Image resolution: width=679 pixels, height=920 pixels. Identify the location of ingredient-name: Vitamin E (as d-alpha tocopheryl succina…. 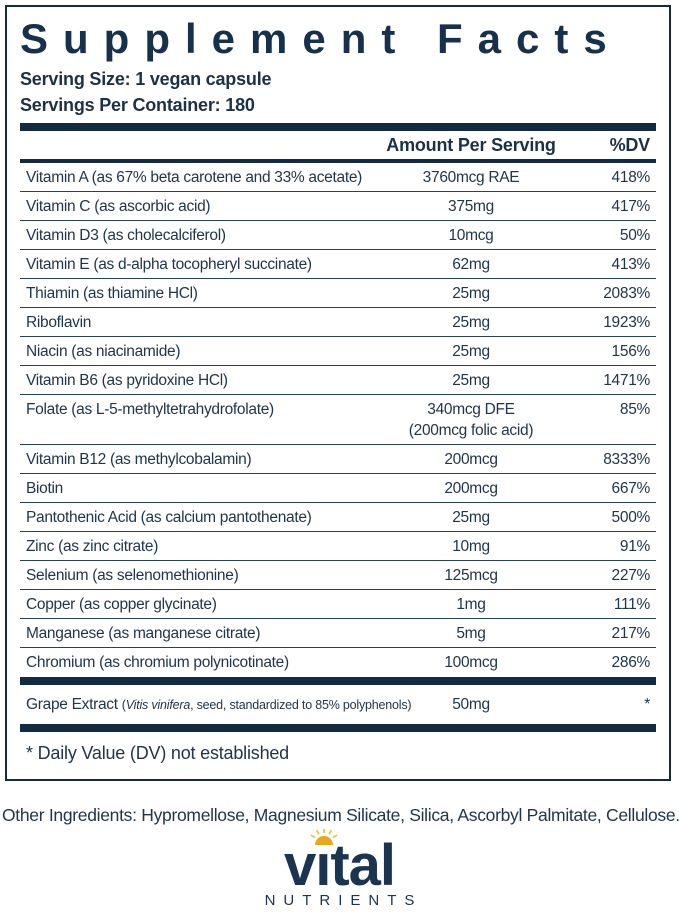
(169, 265).